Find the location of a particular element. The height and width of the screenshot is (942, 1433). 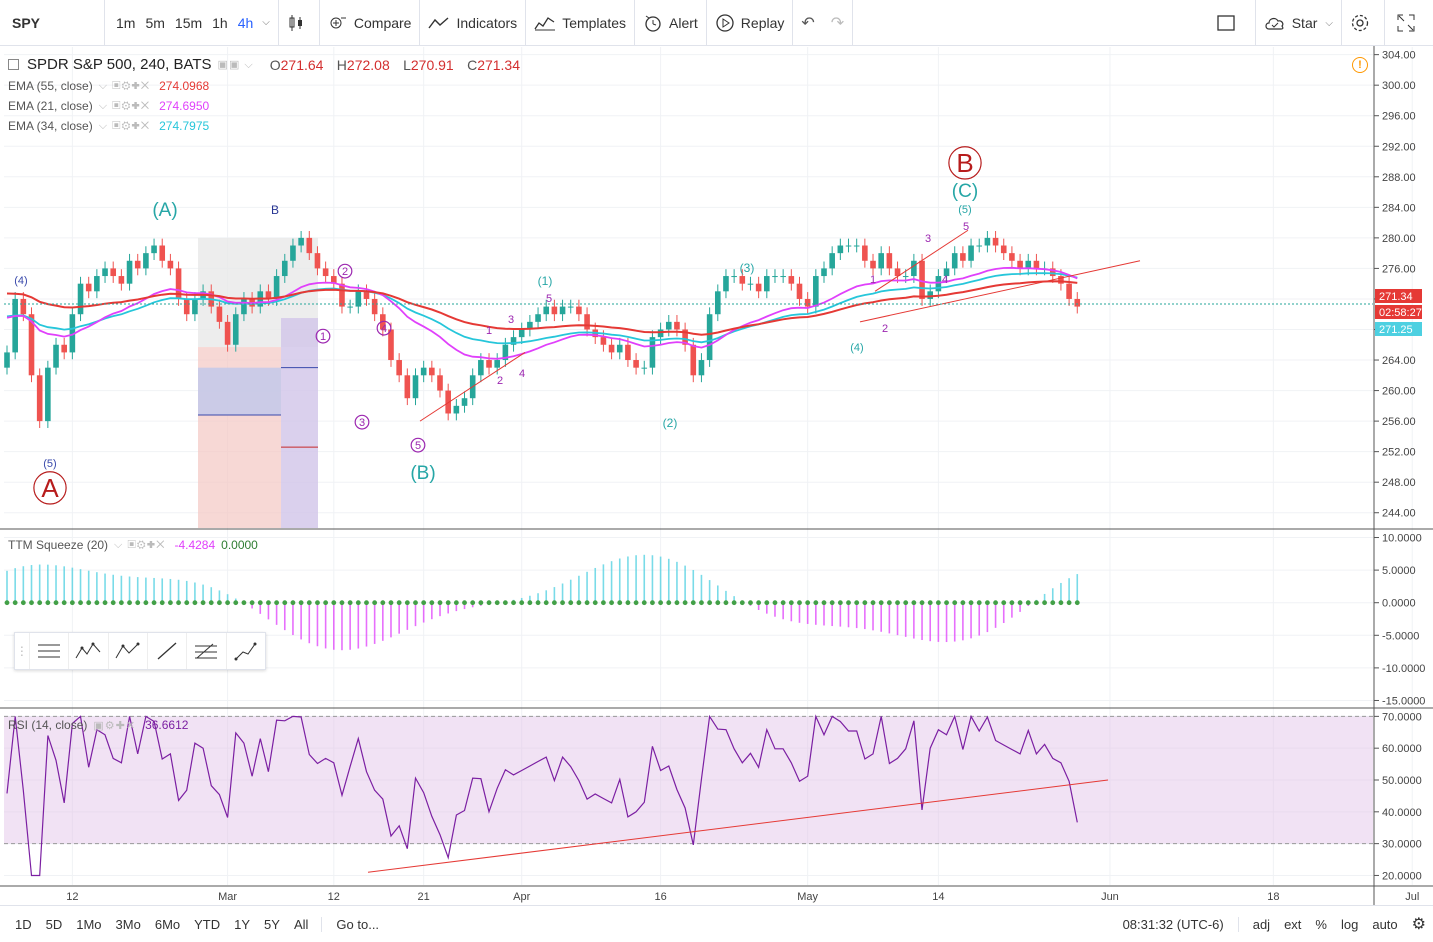

interval-1h: 1h is located at coordinates (220, 22).